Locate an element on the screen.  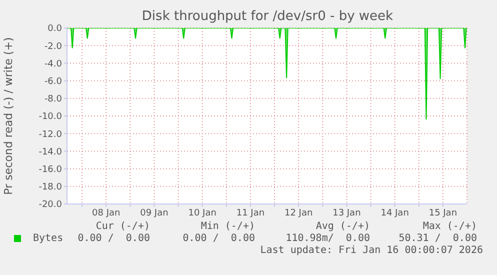
x-tick-label: 12 Jan is located at coordinates (298, 213).